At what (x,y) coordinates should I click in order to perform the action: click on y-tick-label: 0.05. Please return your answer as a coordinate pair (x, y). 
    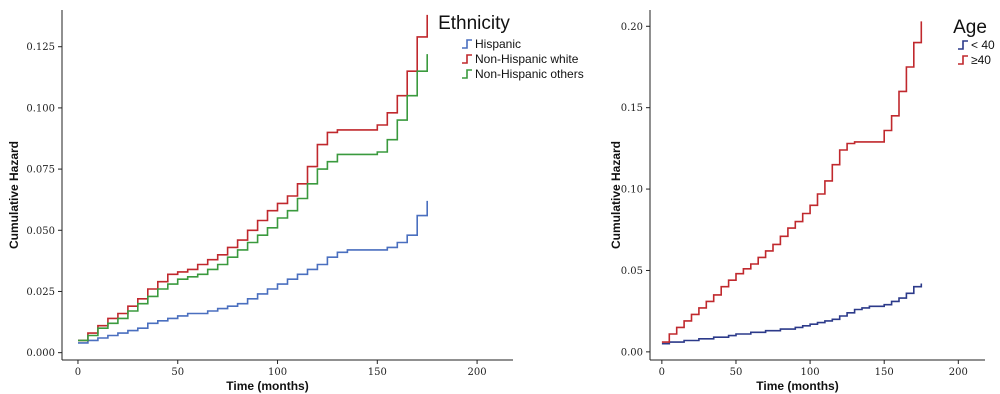
    Looking at the image, I should click on (632, 271).